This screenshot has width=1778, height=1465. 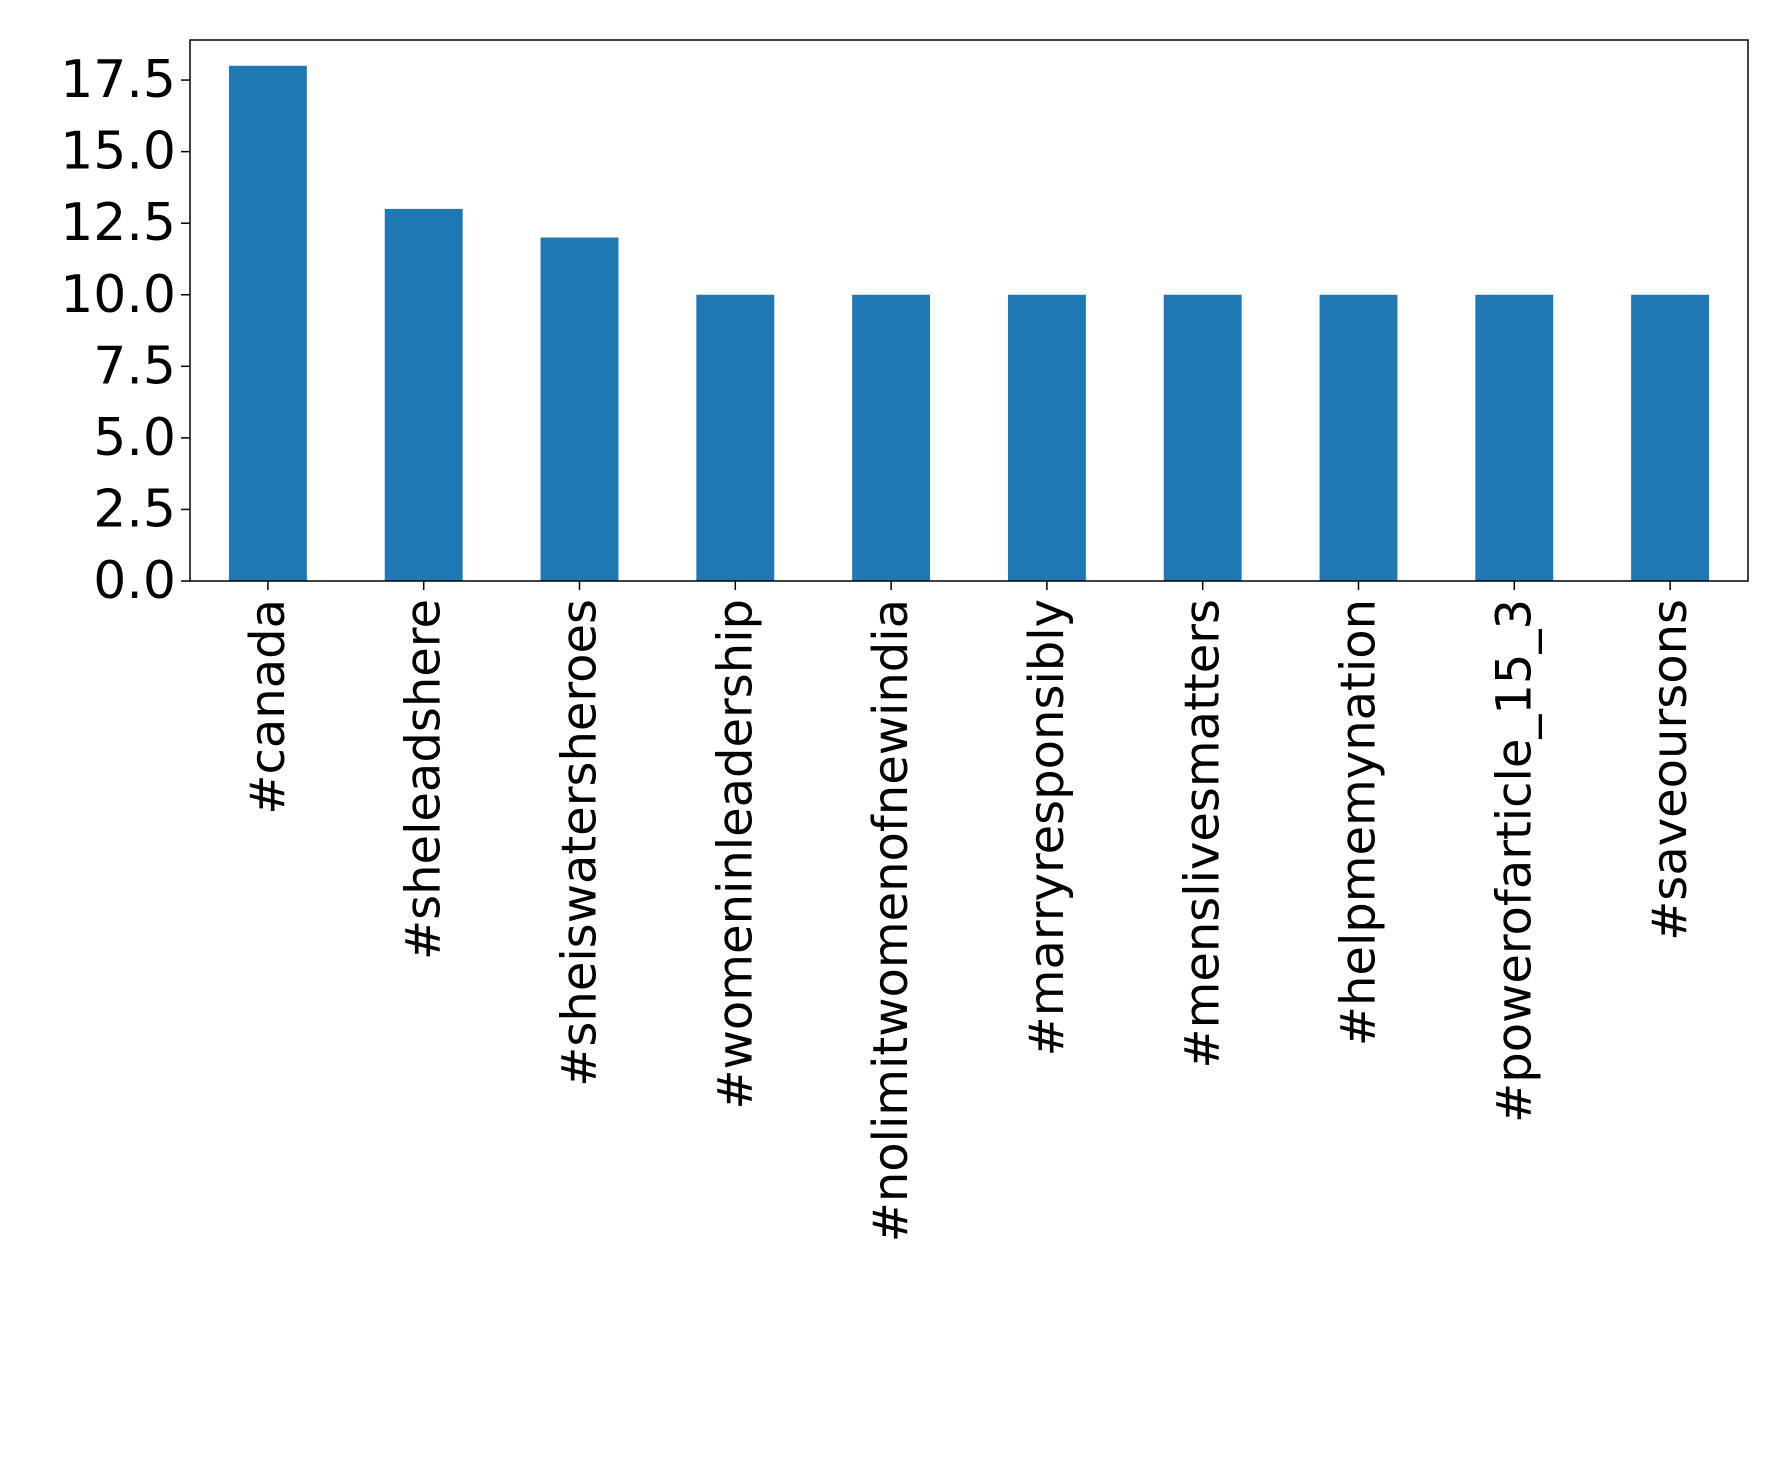 What do you see at coordinates (1514, 861) in the screenshot?
I see `x-tick-label: #powerofarticle_15_3` at bounding box center [1514, 861].